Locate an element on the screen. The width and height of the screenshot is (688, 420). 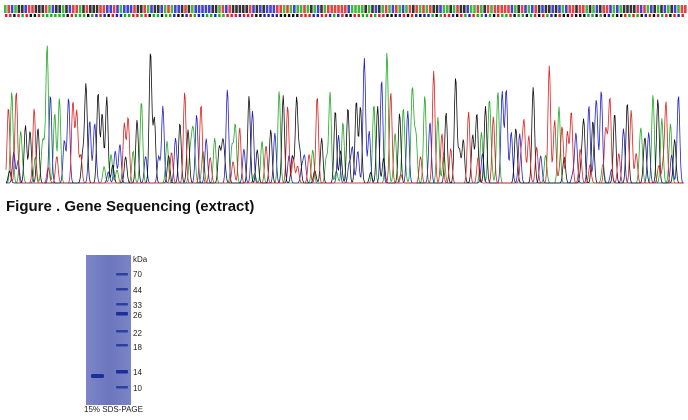
base-call-letters is located at coordinates (344, 15).